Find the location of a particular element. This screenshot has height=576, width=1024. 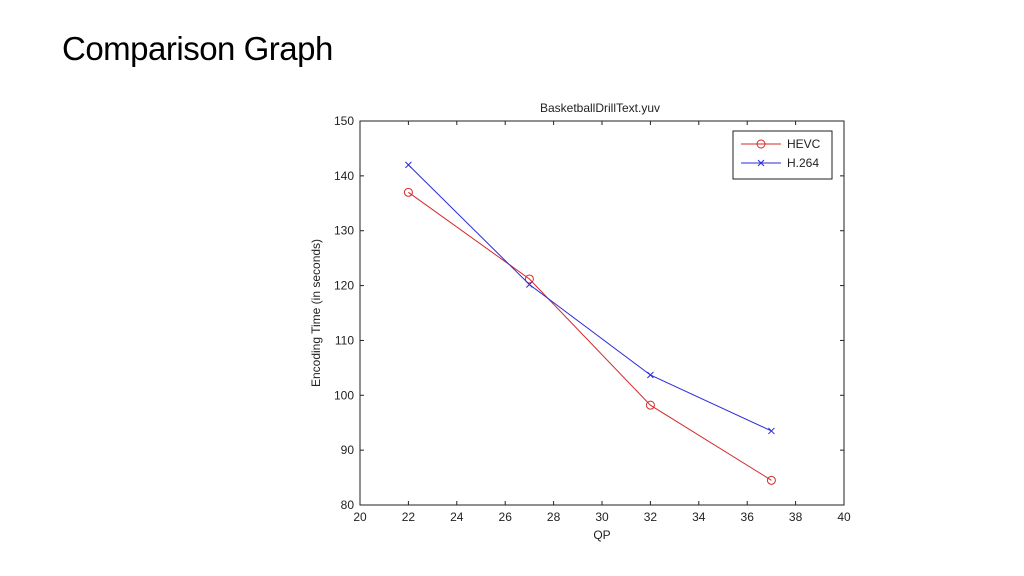

legend-marker-h264 is located at coordinates (761, 163).